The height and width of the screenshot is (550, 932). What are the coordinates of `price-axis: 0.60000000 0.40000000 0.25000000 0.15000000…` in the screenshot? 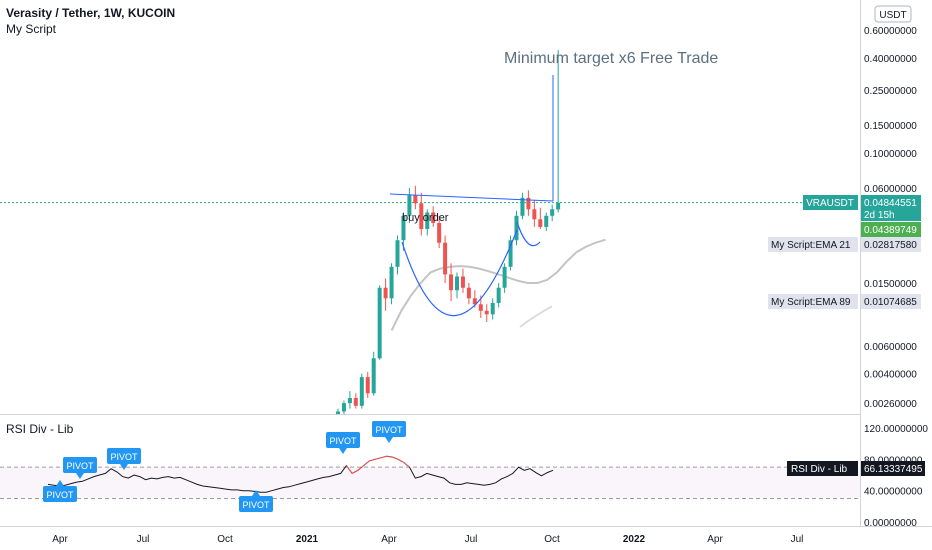 It's located at (890, 218).